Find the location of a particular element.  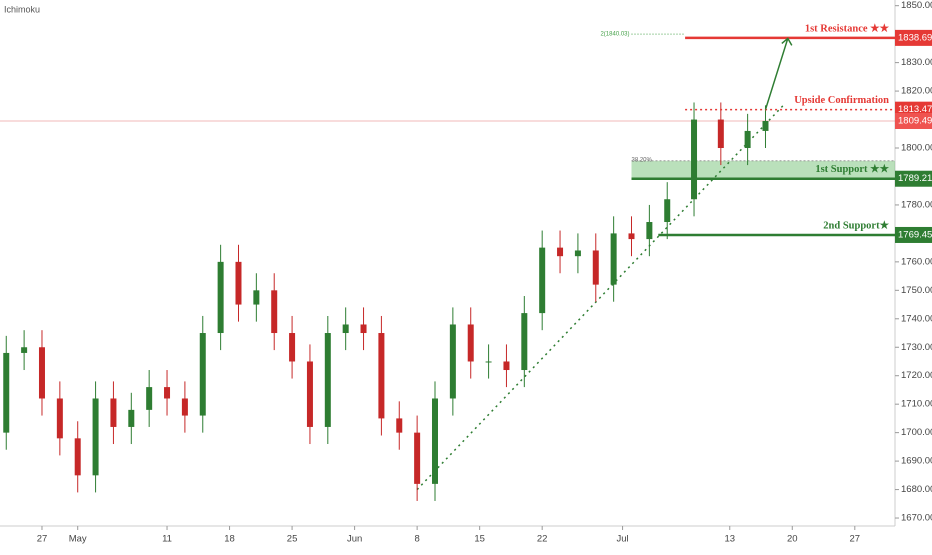

level-name: 1st Resistance ★★ is located at coordinates (847, 28).